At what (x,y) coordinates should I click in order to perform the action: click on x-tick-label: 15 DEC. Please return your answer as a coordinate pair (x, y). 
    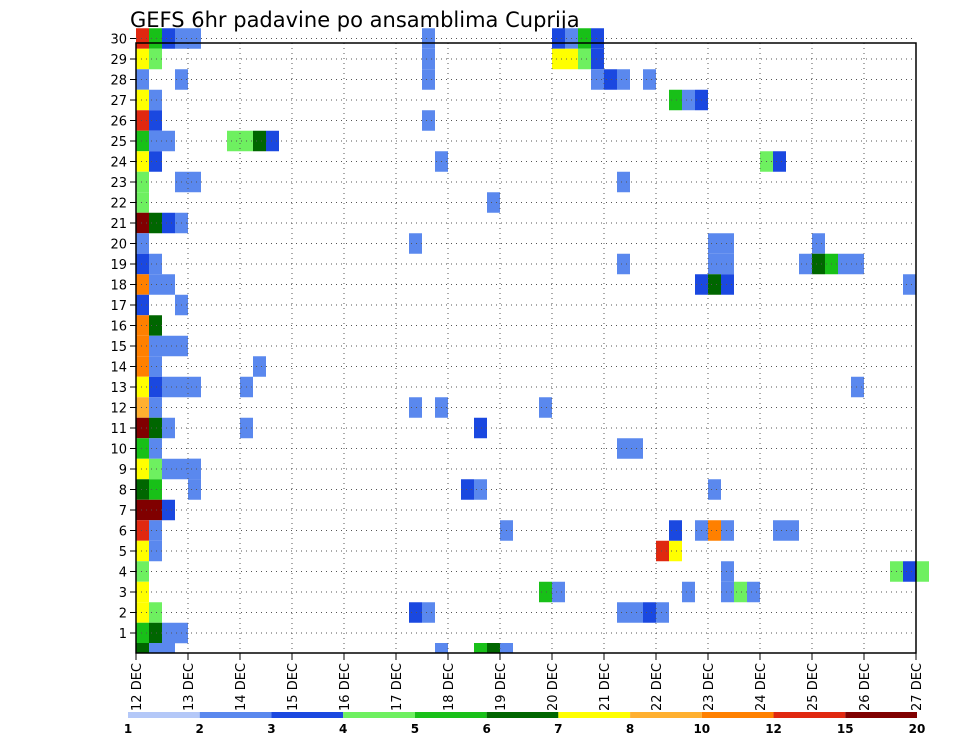
    Looking at the image, I should click on (293, 687).